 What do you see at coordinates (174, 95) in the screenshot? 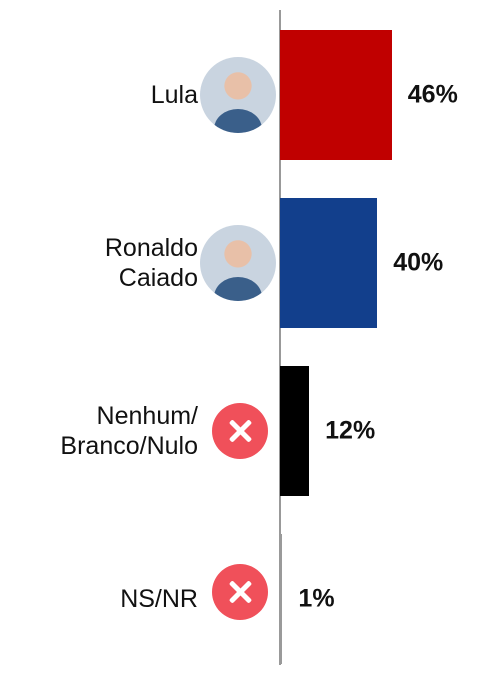
I see `category-label: Lula` at bounding box center [174, 95].